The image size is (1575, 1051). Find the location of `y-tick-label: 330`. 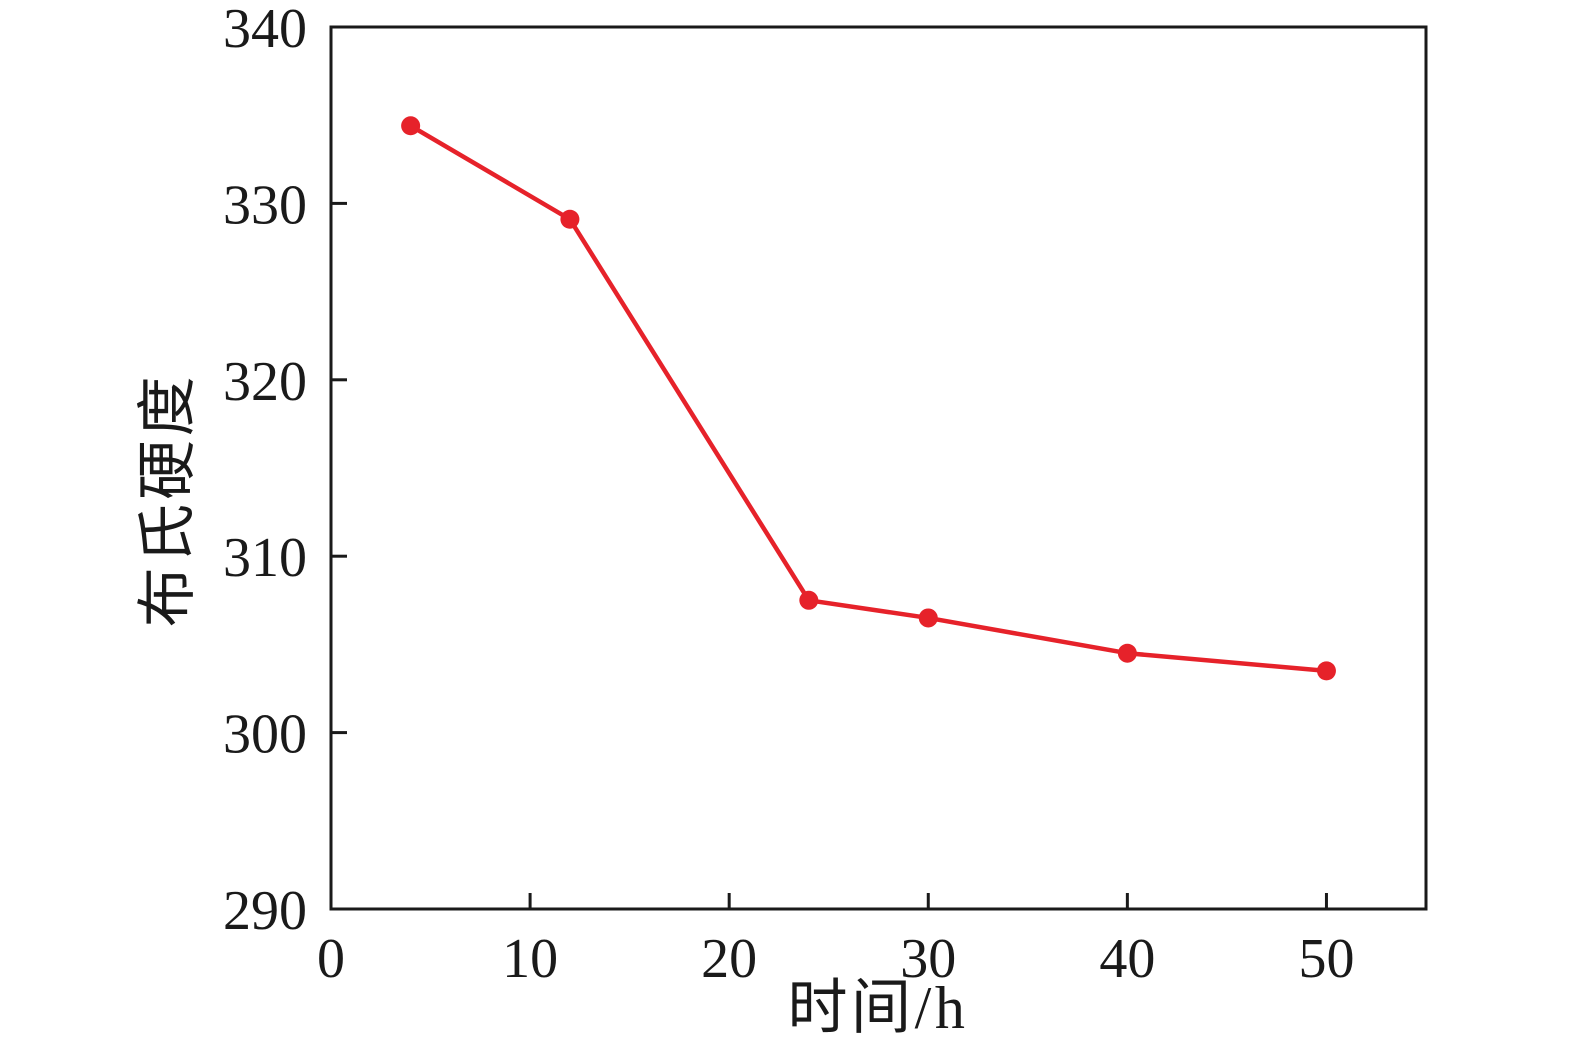

y-tick-label: 330 is located at coordinates (265, 205).